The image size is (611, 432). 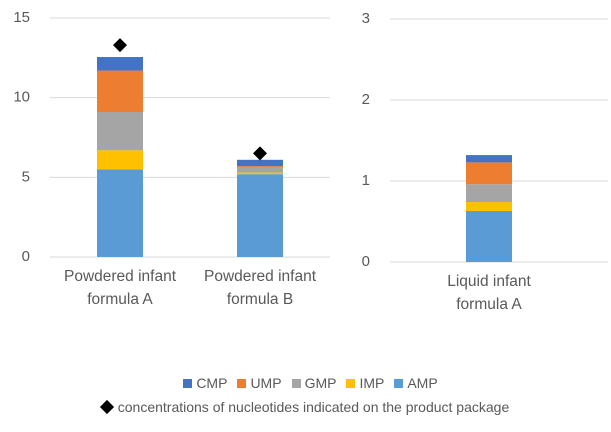 What do you see at coordinates (422, 383) in the screenshot?
I see `legend-label: AMP` at bounding box center [422, 383].